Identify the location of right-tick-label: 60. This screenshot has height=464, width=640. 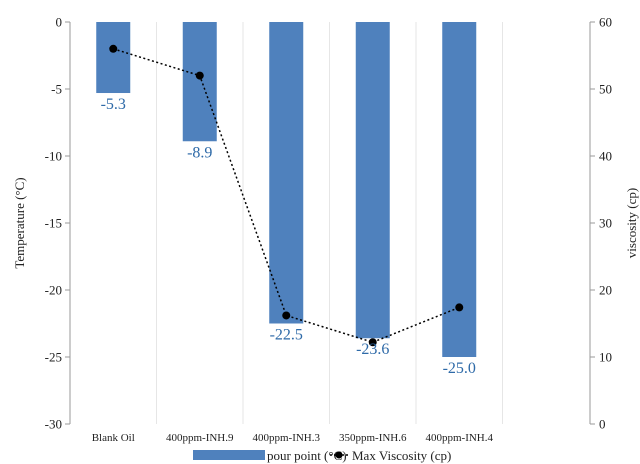
(605, 22).